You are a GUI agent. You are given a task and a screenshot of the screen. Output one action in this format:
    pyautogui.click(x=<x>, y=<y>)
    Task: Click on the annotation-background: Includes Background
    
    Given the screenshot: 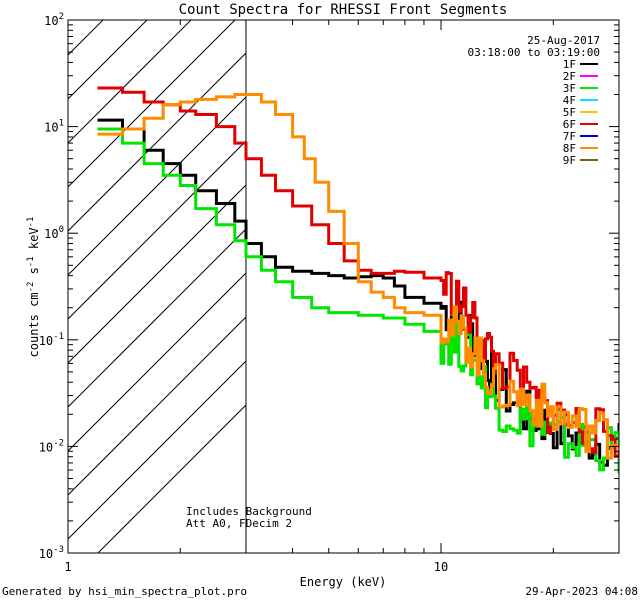 What is the action you would take?
    pyautogui.click(x=249, y=511)
    